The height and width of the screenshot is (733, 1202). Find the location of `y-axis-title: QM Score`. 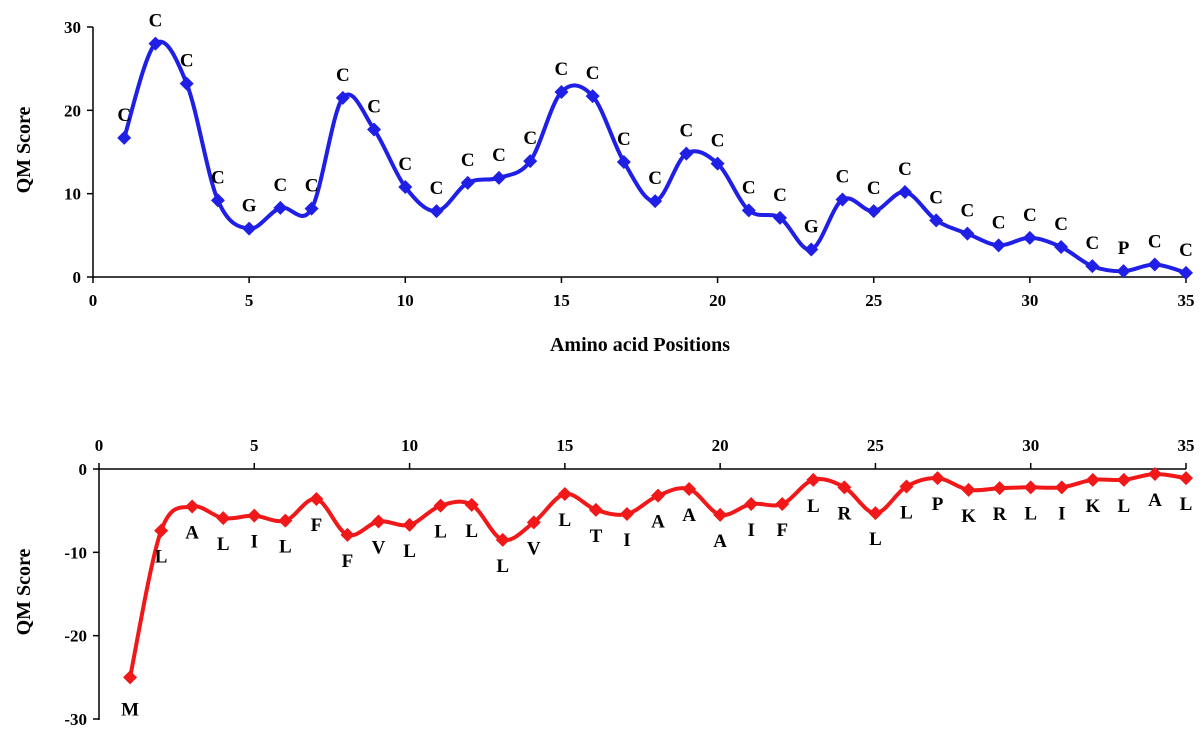

y-axis-title: QM Score is located at coordinates (24, 591).